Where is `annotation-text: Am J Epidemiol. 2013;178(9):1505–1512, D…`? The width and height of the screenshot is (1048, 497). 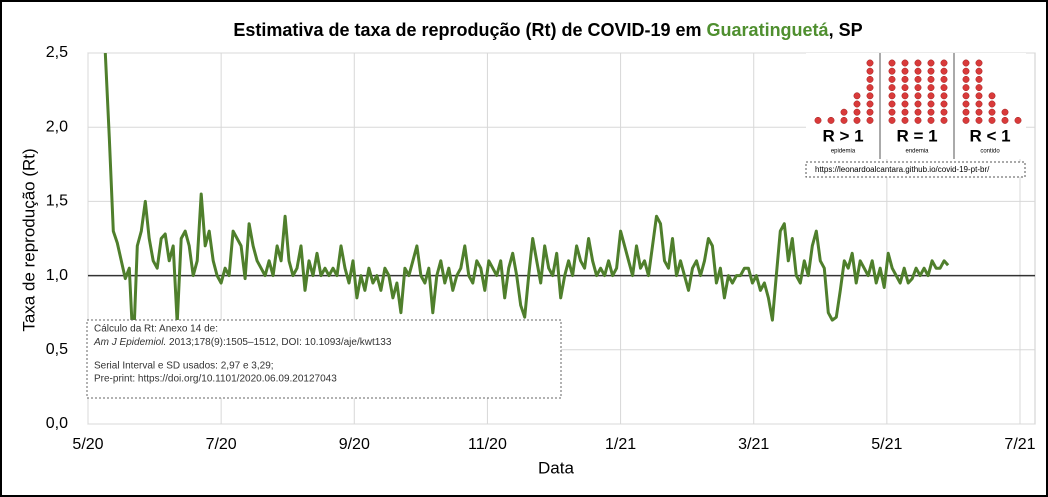 annotation-text: Am J Epidemiol. 2013;178(9):1505–1512, D… is located at coordinates (242, 342).